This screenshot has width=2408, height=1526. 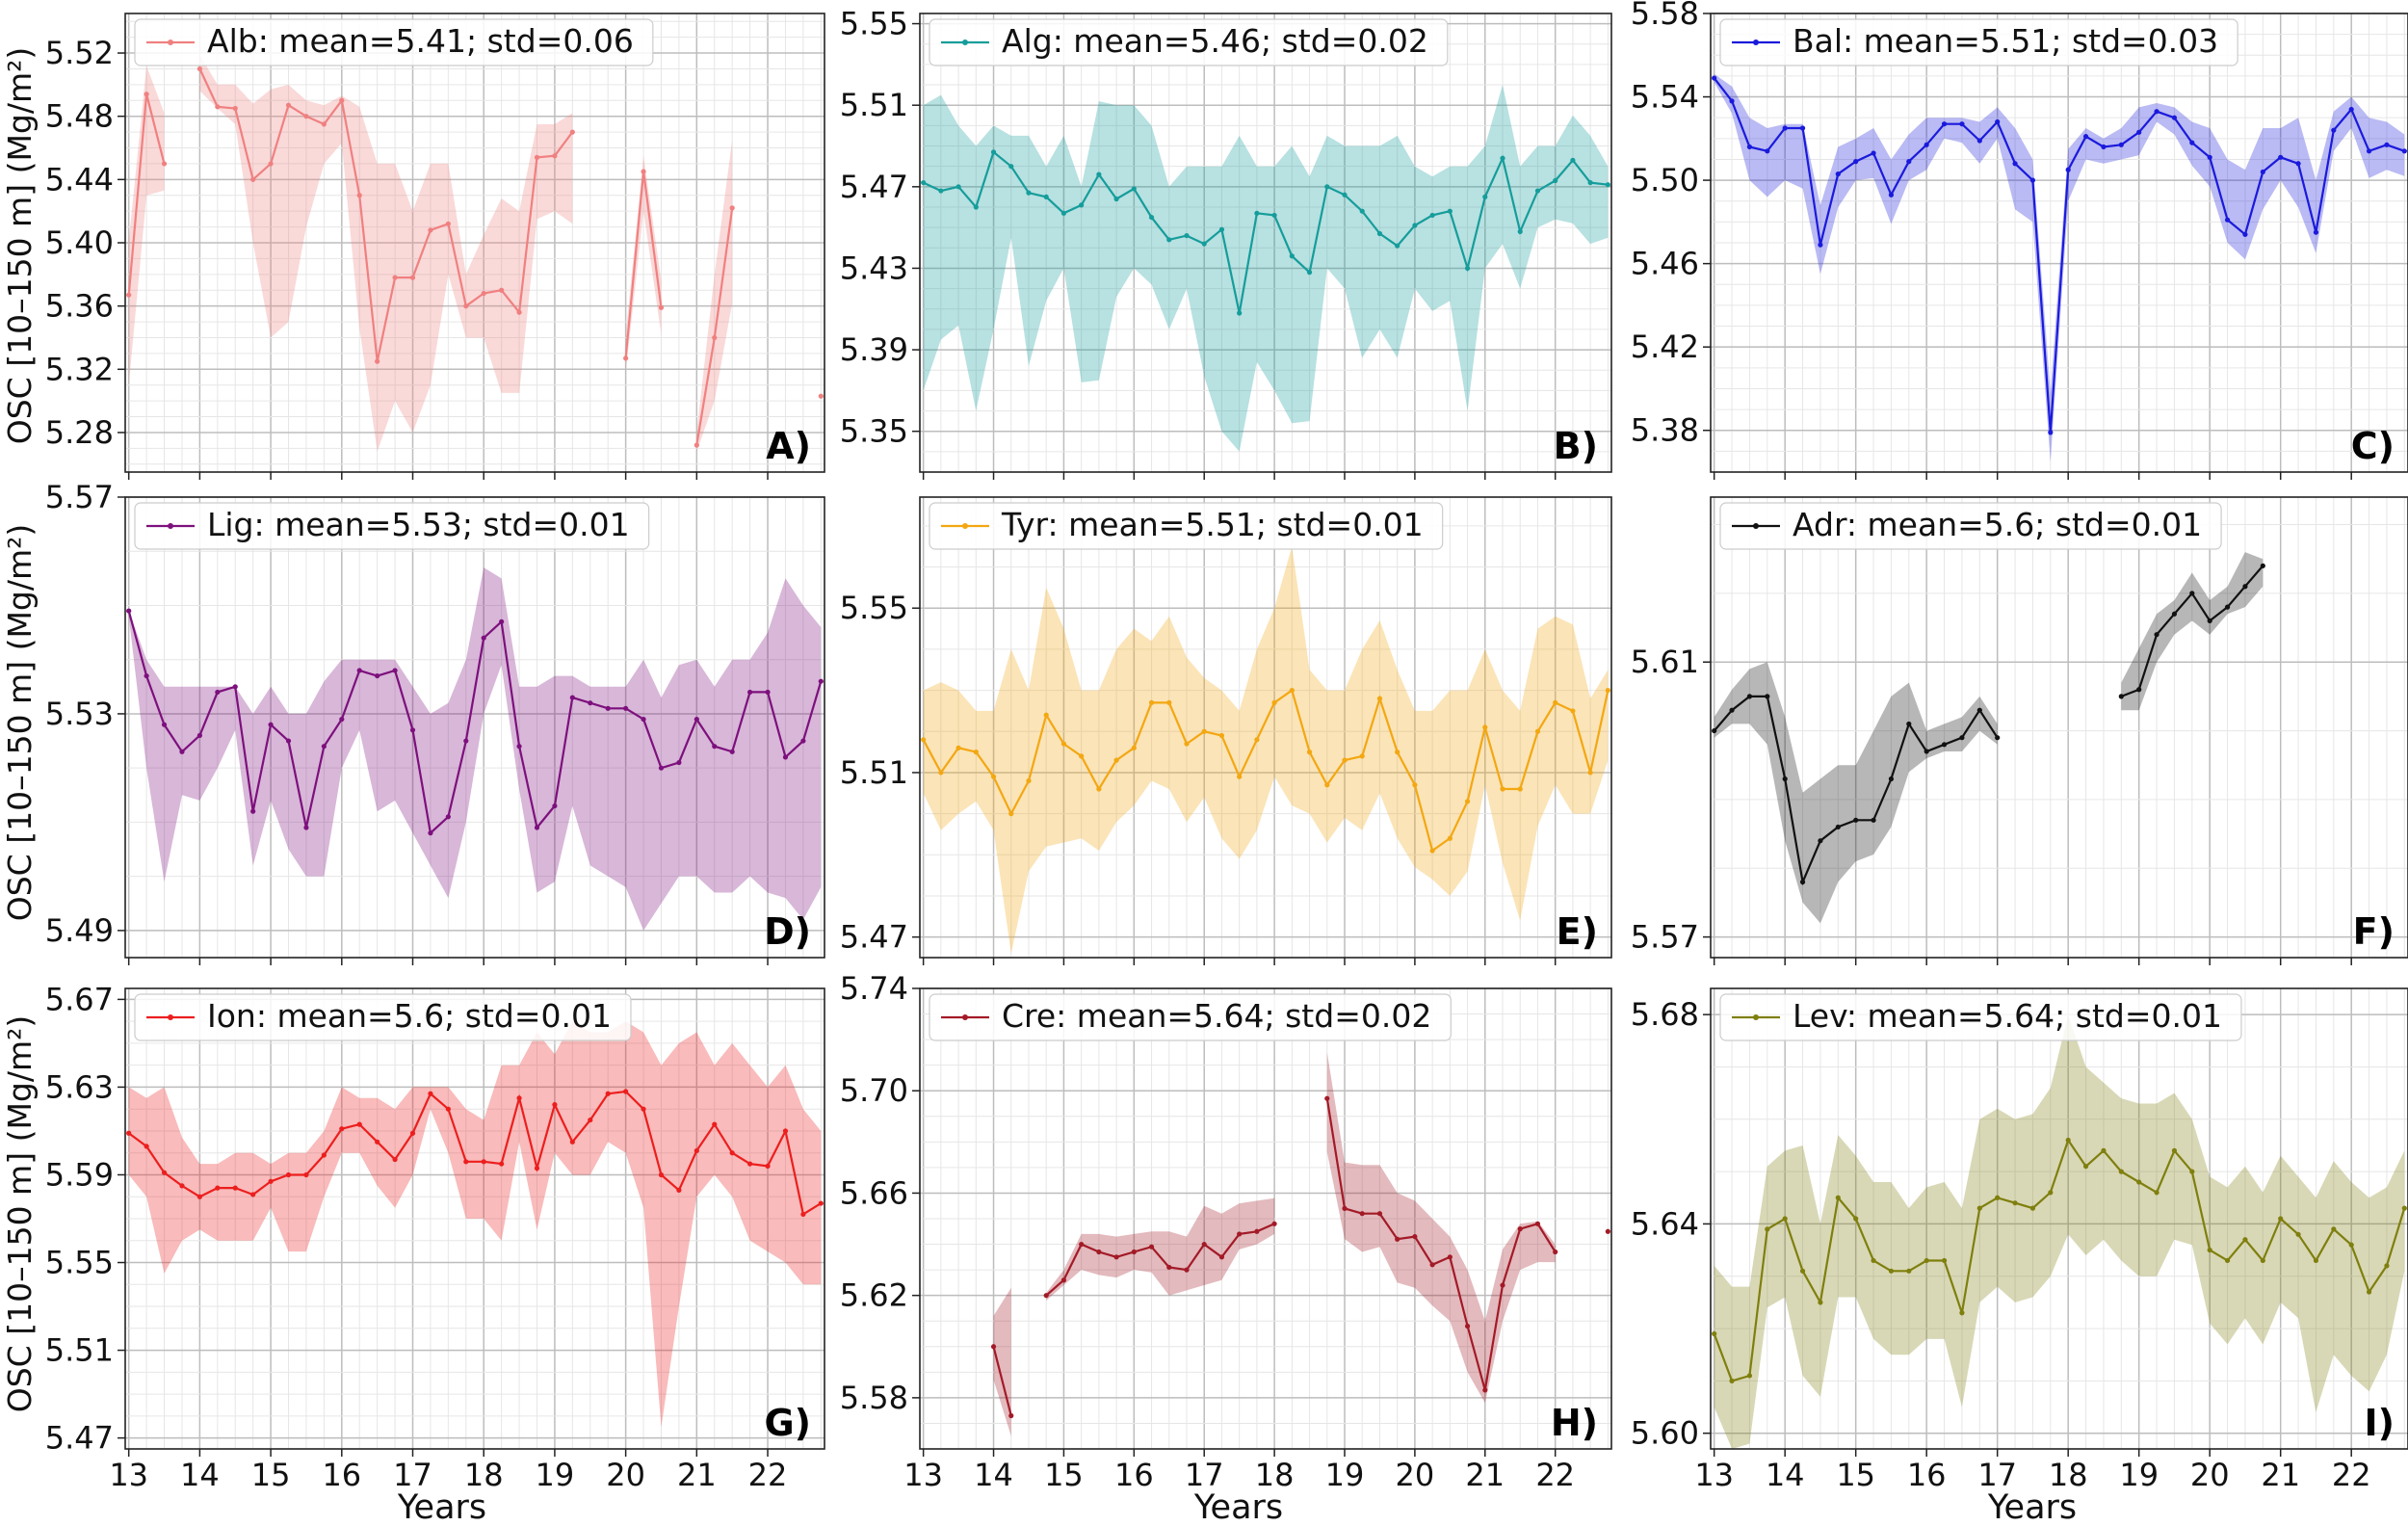 I want to click on y-tick-label: 5.28, so click(x=79, y=432).